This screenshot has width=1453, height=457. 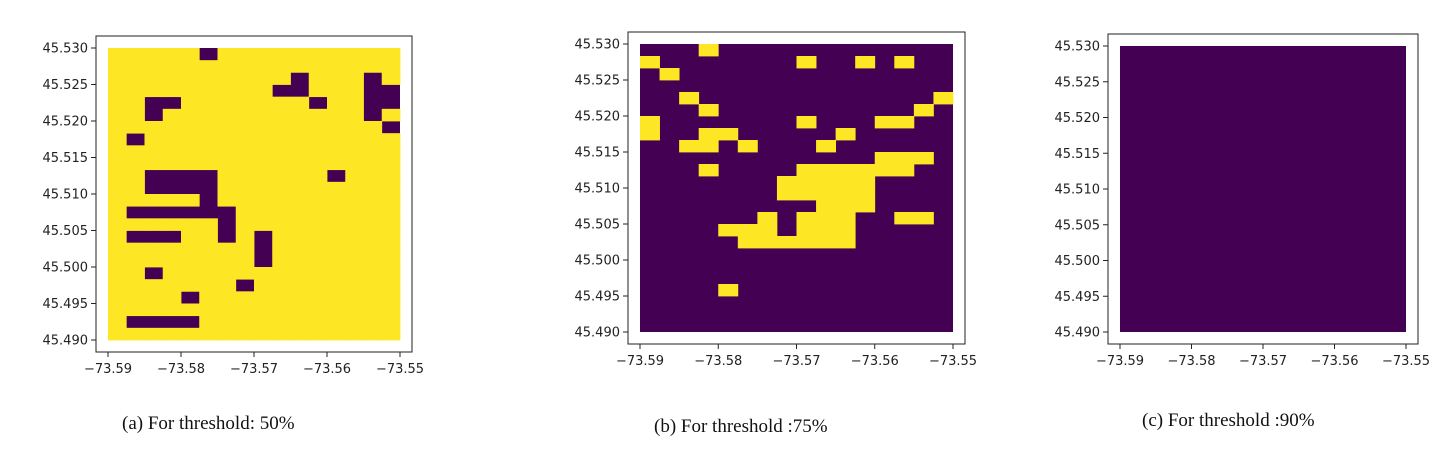 I want to click on x-tick-label: −73.55, so click(x=1406, y=361).